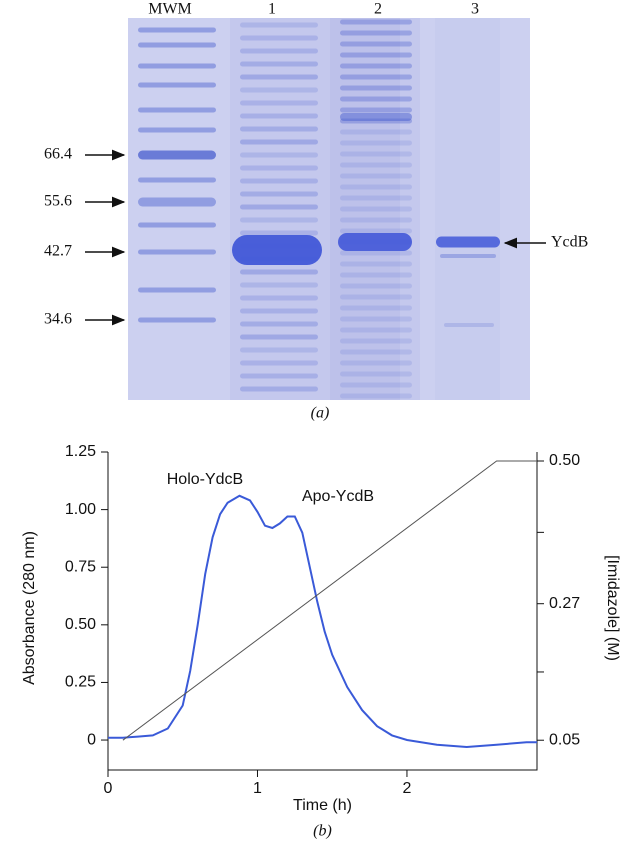 This screenshot has width=640, height=852. What do you see at coordinates (564, 460) in the screenshot?
I see `y2-tick-label: 0.50` at bounding box center [564, 460].